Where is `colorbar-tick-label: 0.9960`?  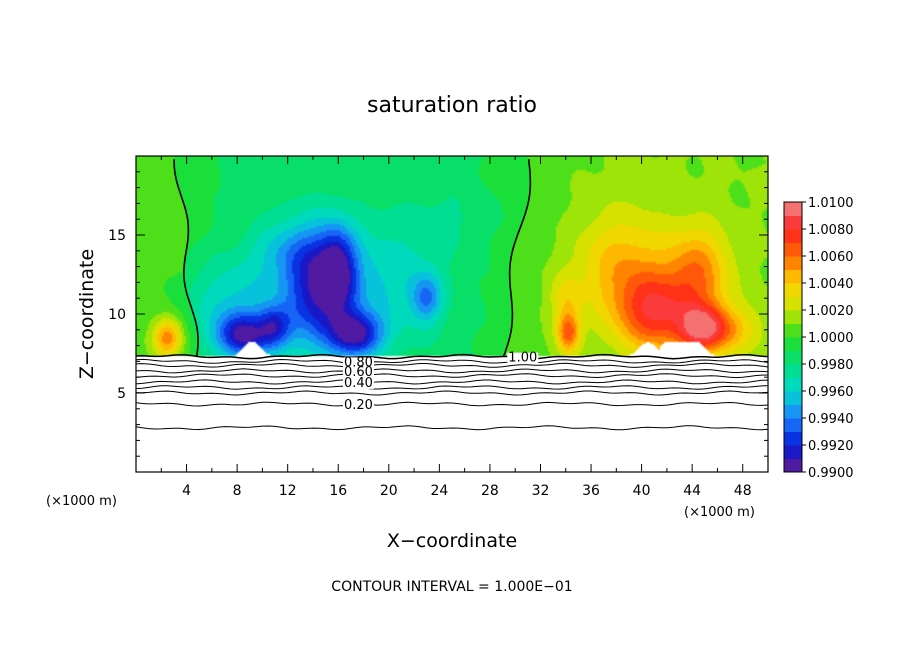 colorbar-tick-label: 0.9960 is located at coordinates (831, 392).